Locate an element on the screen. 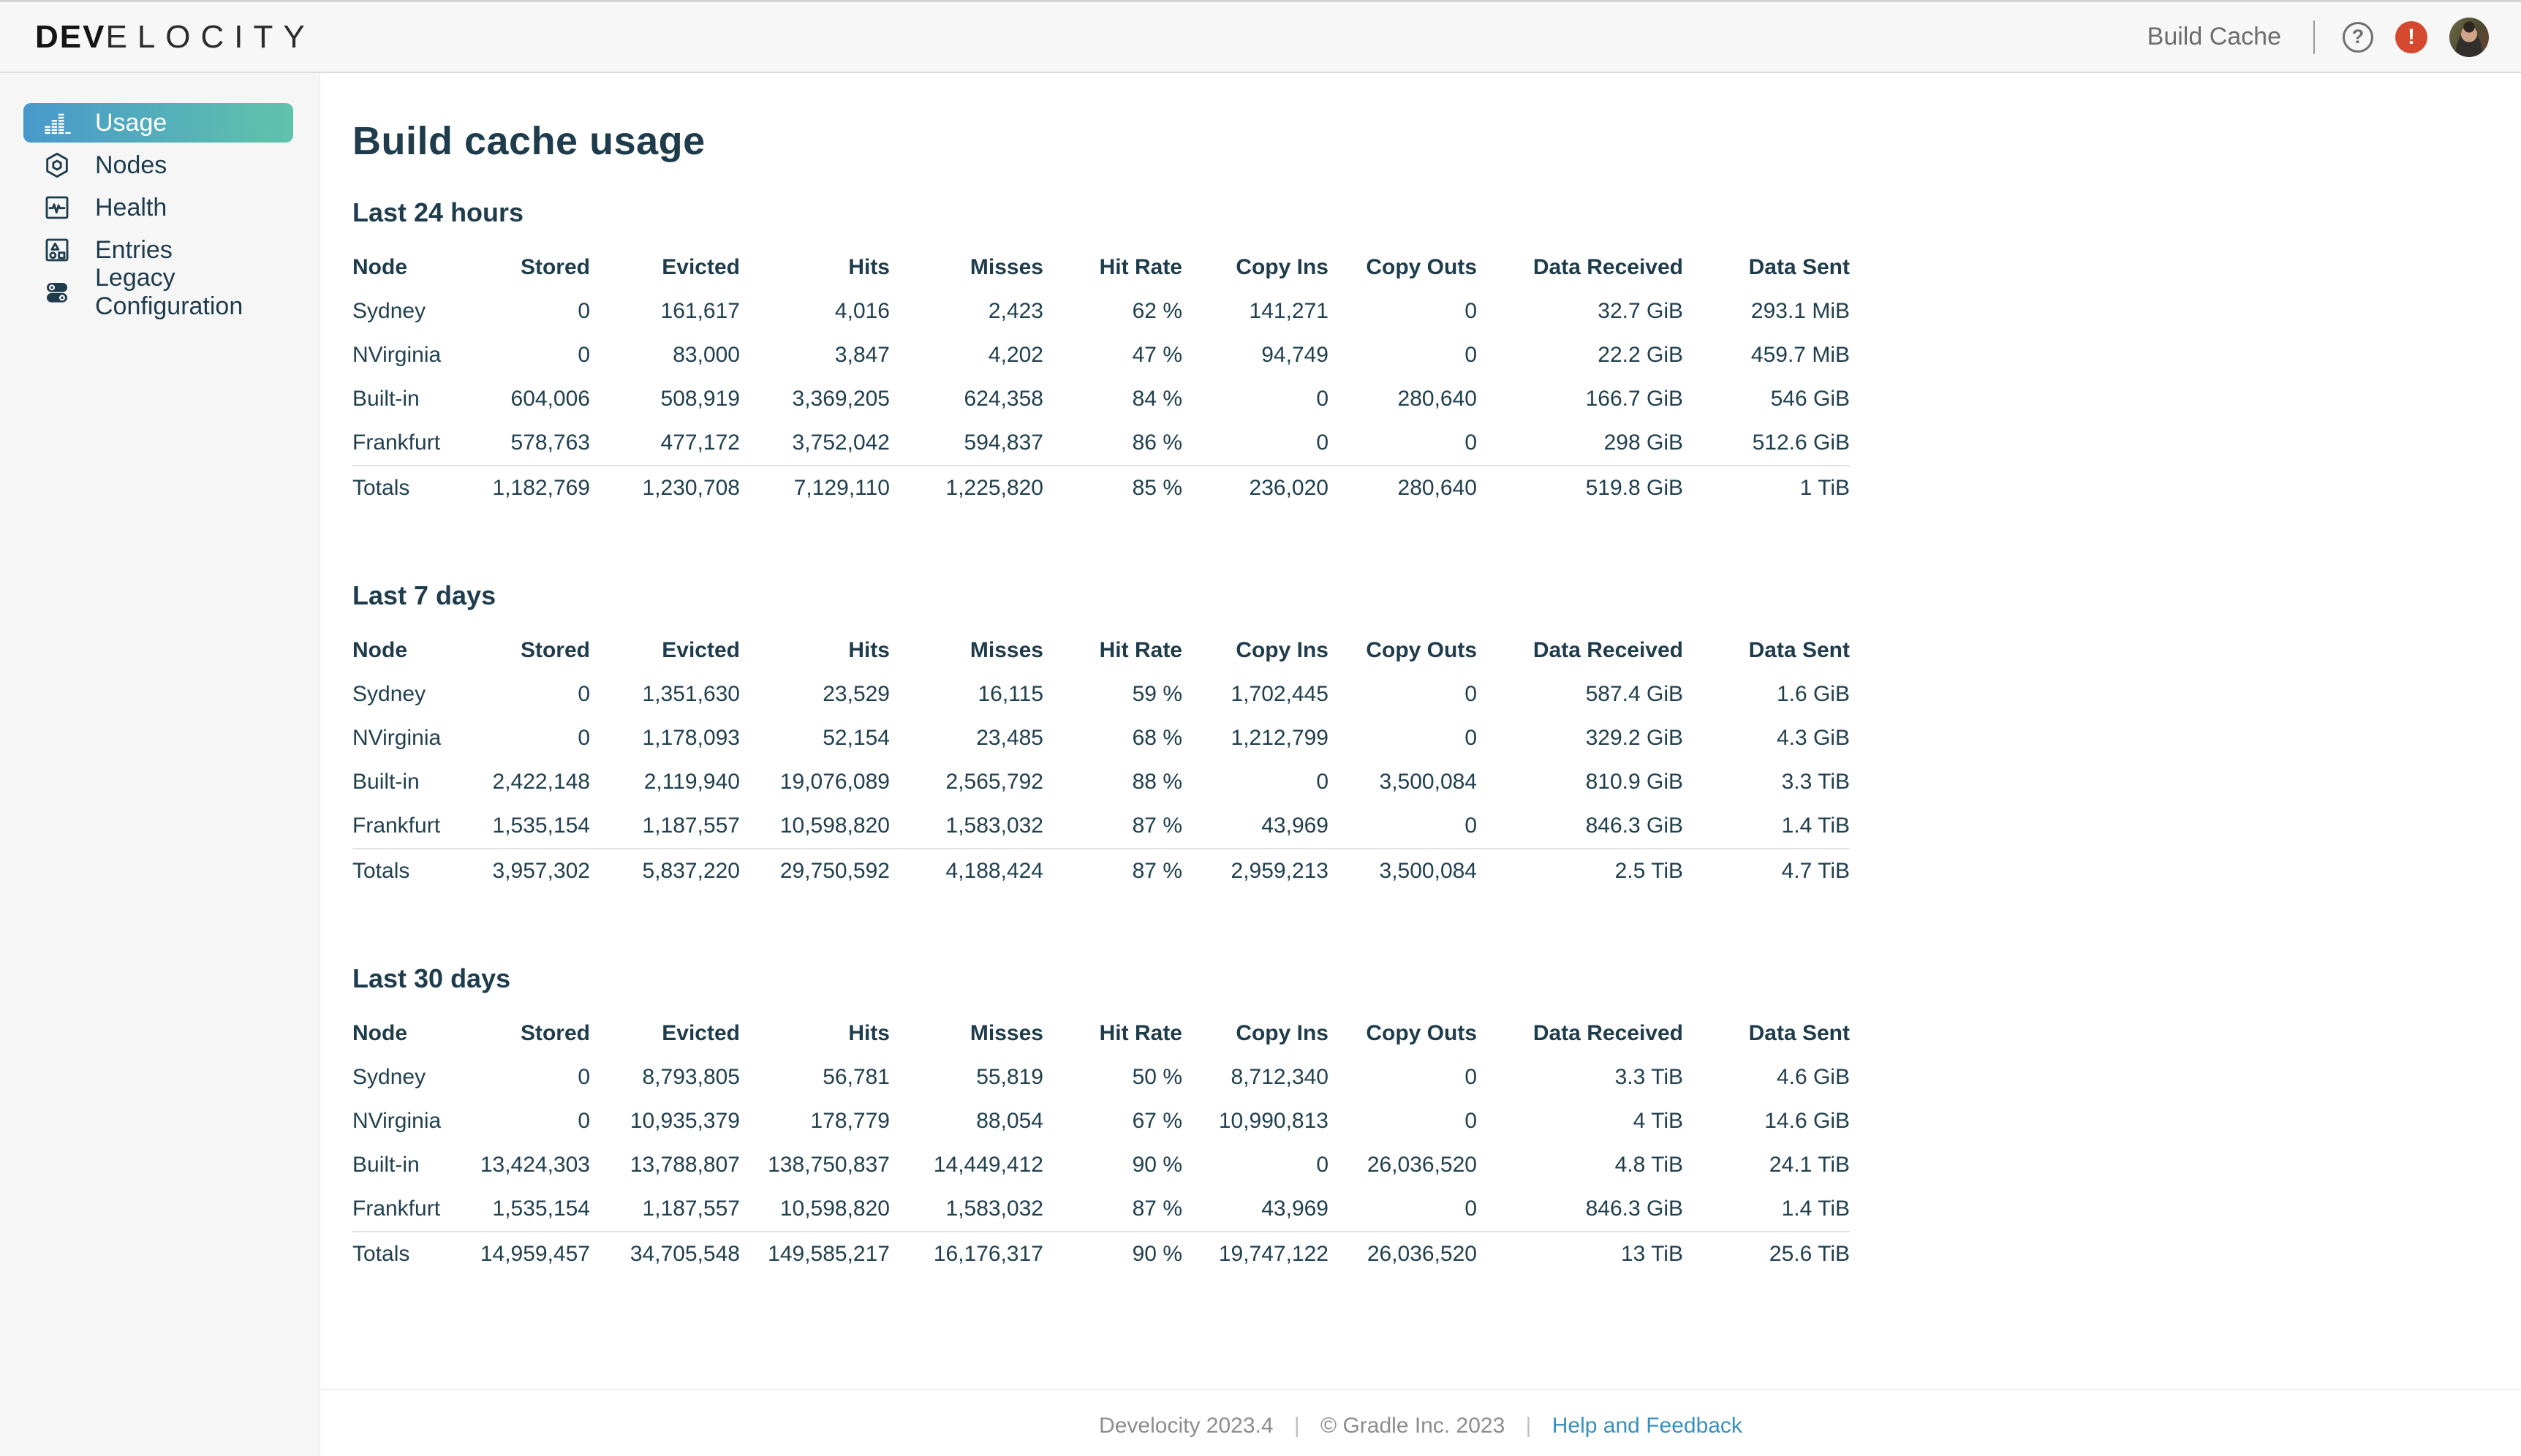  column-header: Misses is located at coordinates (1006, 267).